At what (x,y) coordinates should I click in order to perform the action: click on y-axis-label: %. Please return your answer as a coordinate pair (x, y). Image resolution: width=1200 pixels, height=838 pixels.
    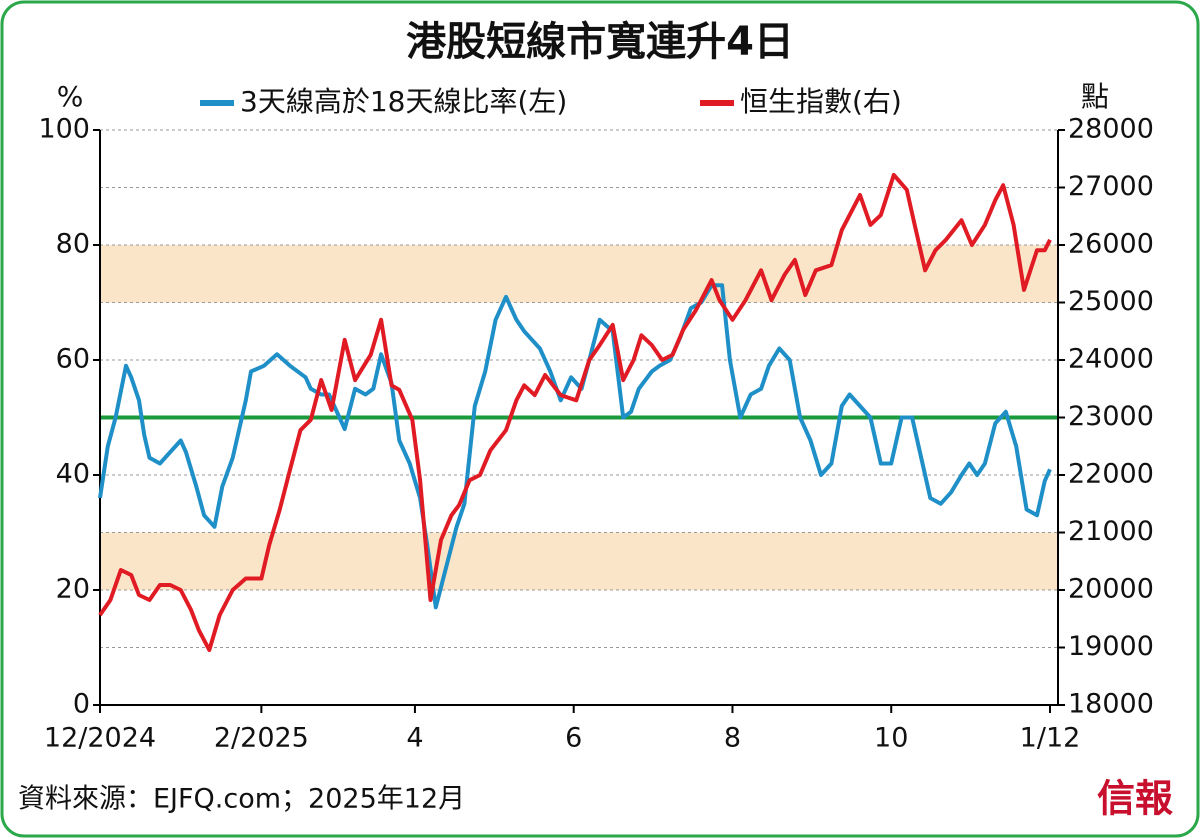
    Looking at the image, I should click on (70, 96).